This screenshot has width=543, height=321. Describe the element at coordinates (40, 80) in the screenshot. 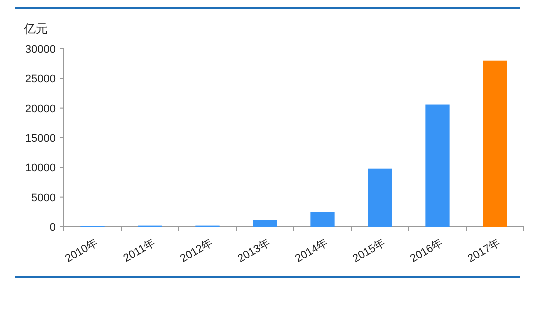

I see `y-tick-label: 25000` at that location.